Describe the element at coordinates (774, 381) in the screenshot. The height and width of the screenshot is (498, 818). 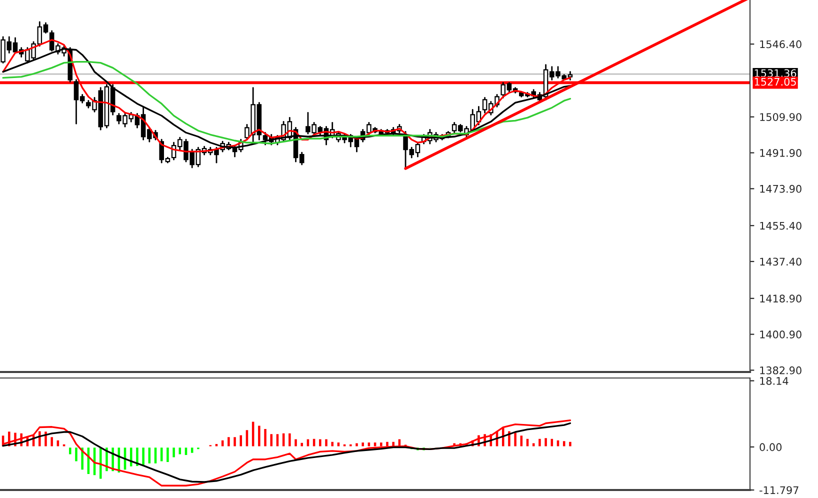
I see `y-tick-label: 18.14` at that location.